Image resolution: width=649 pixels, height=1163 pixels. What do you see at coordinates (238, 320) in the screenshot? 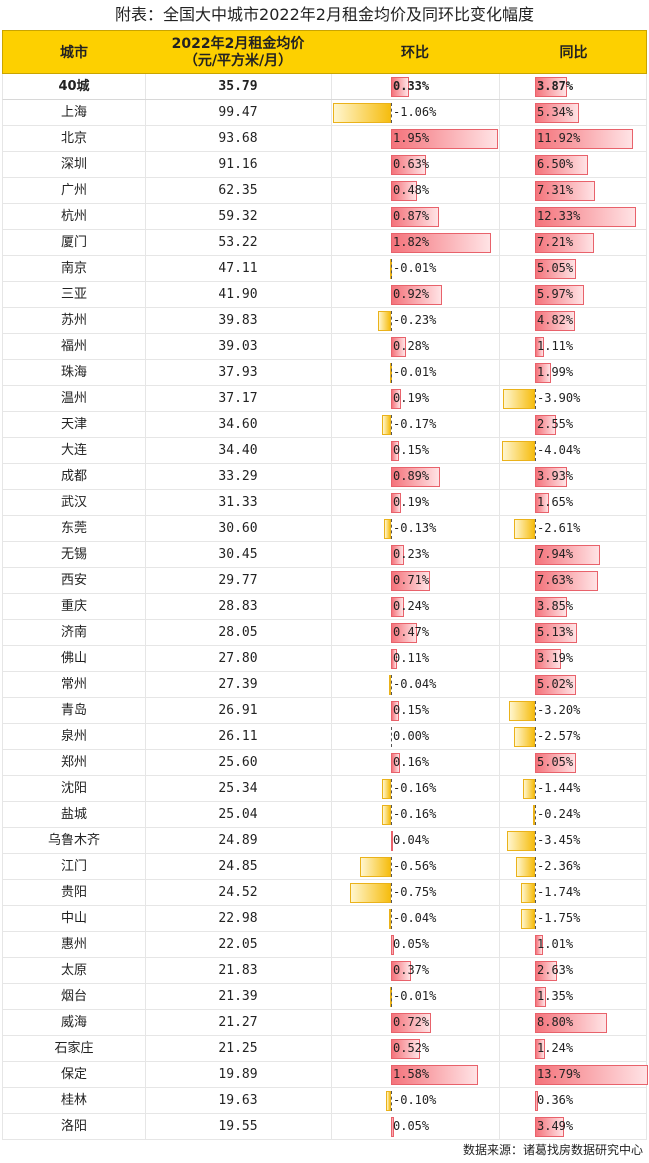
I see `rent-cell: 39.83` at bounding box center [238, 320].